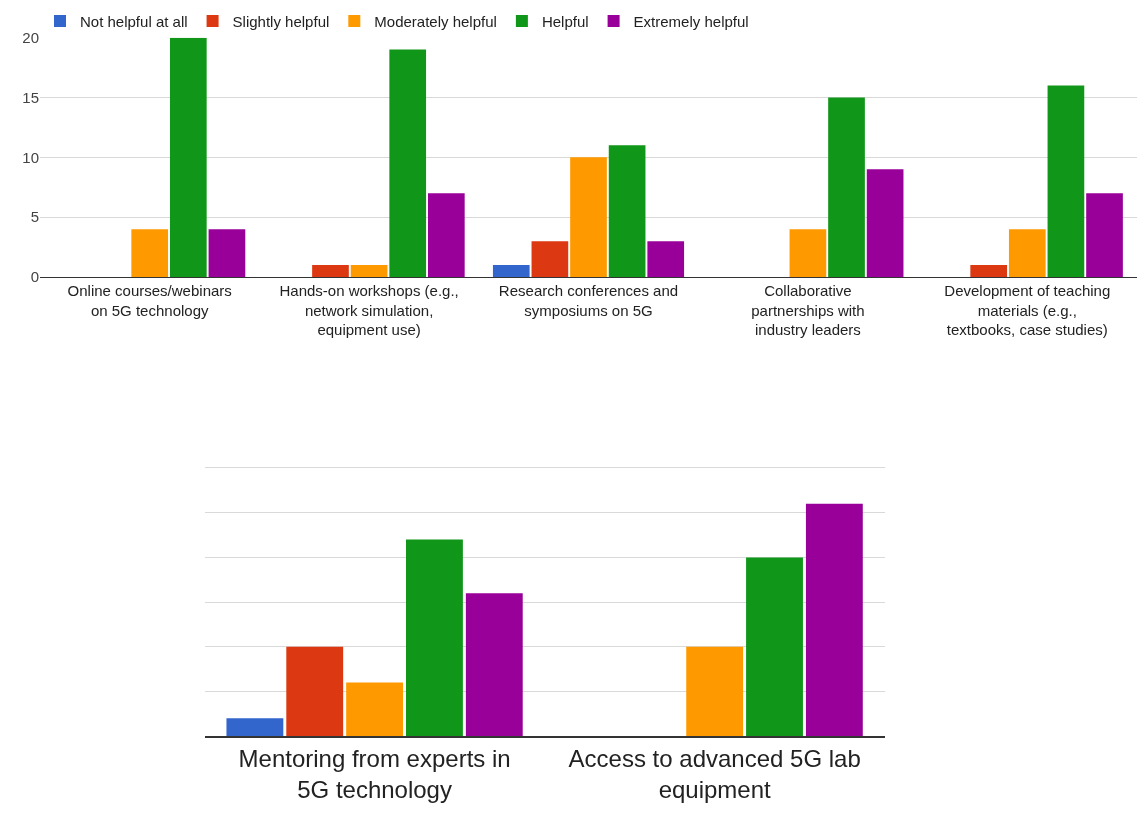 The height and width of the screenshot is (816, 1147). I want to click on x-tick-label: Mentoring from experts in 5G technology, so click(374, 774).